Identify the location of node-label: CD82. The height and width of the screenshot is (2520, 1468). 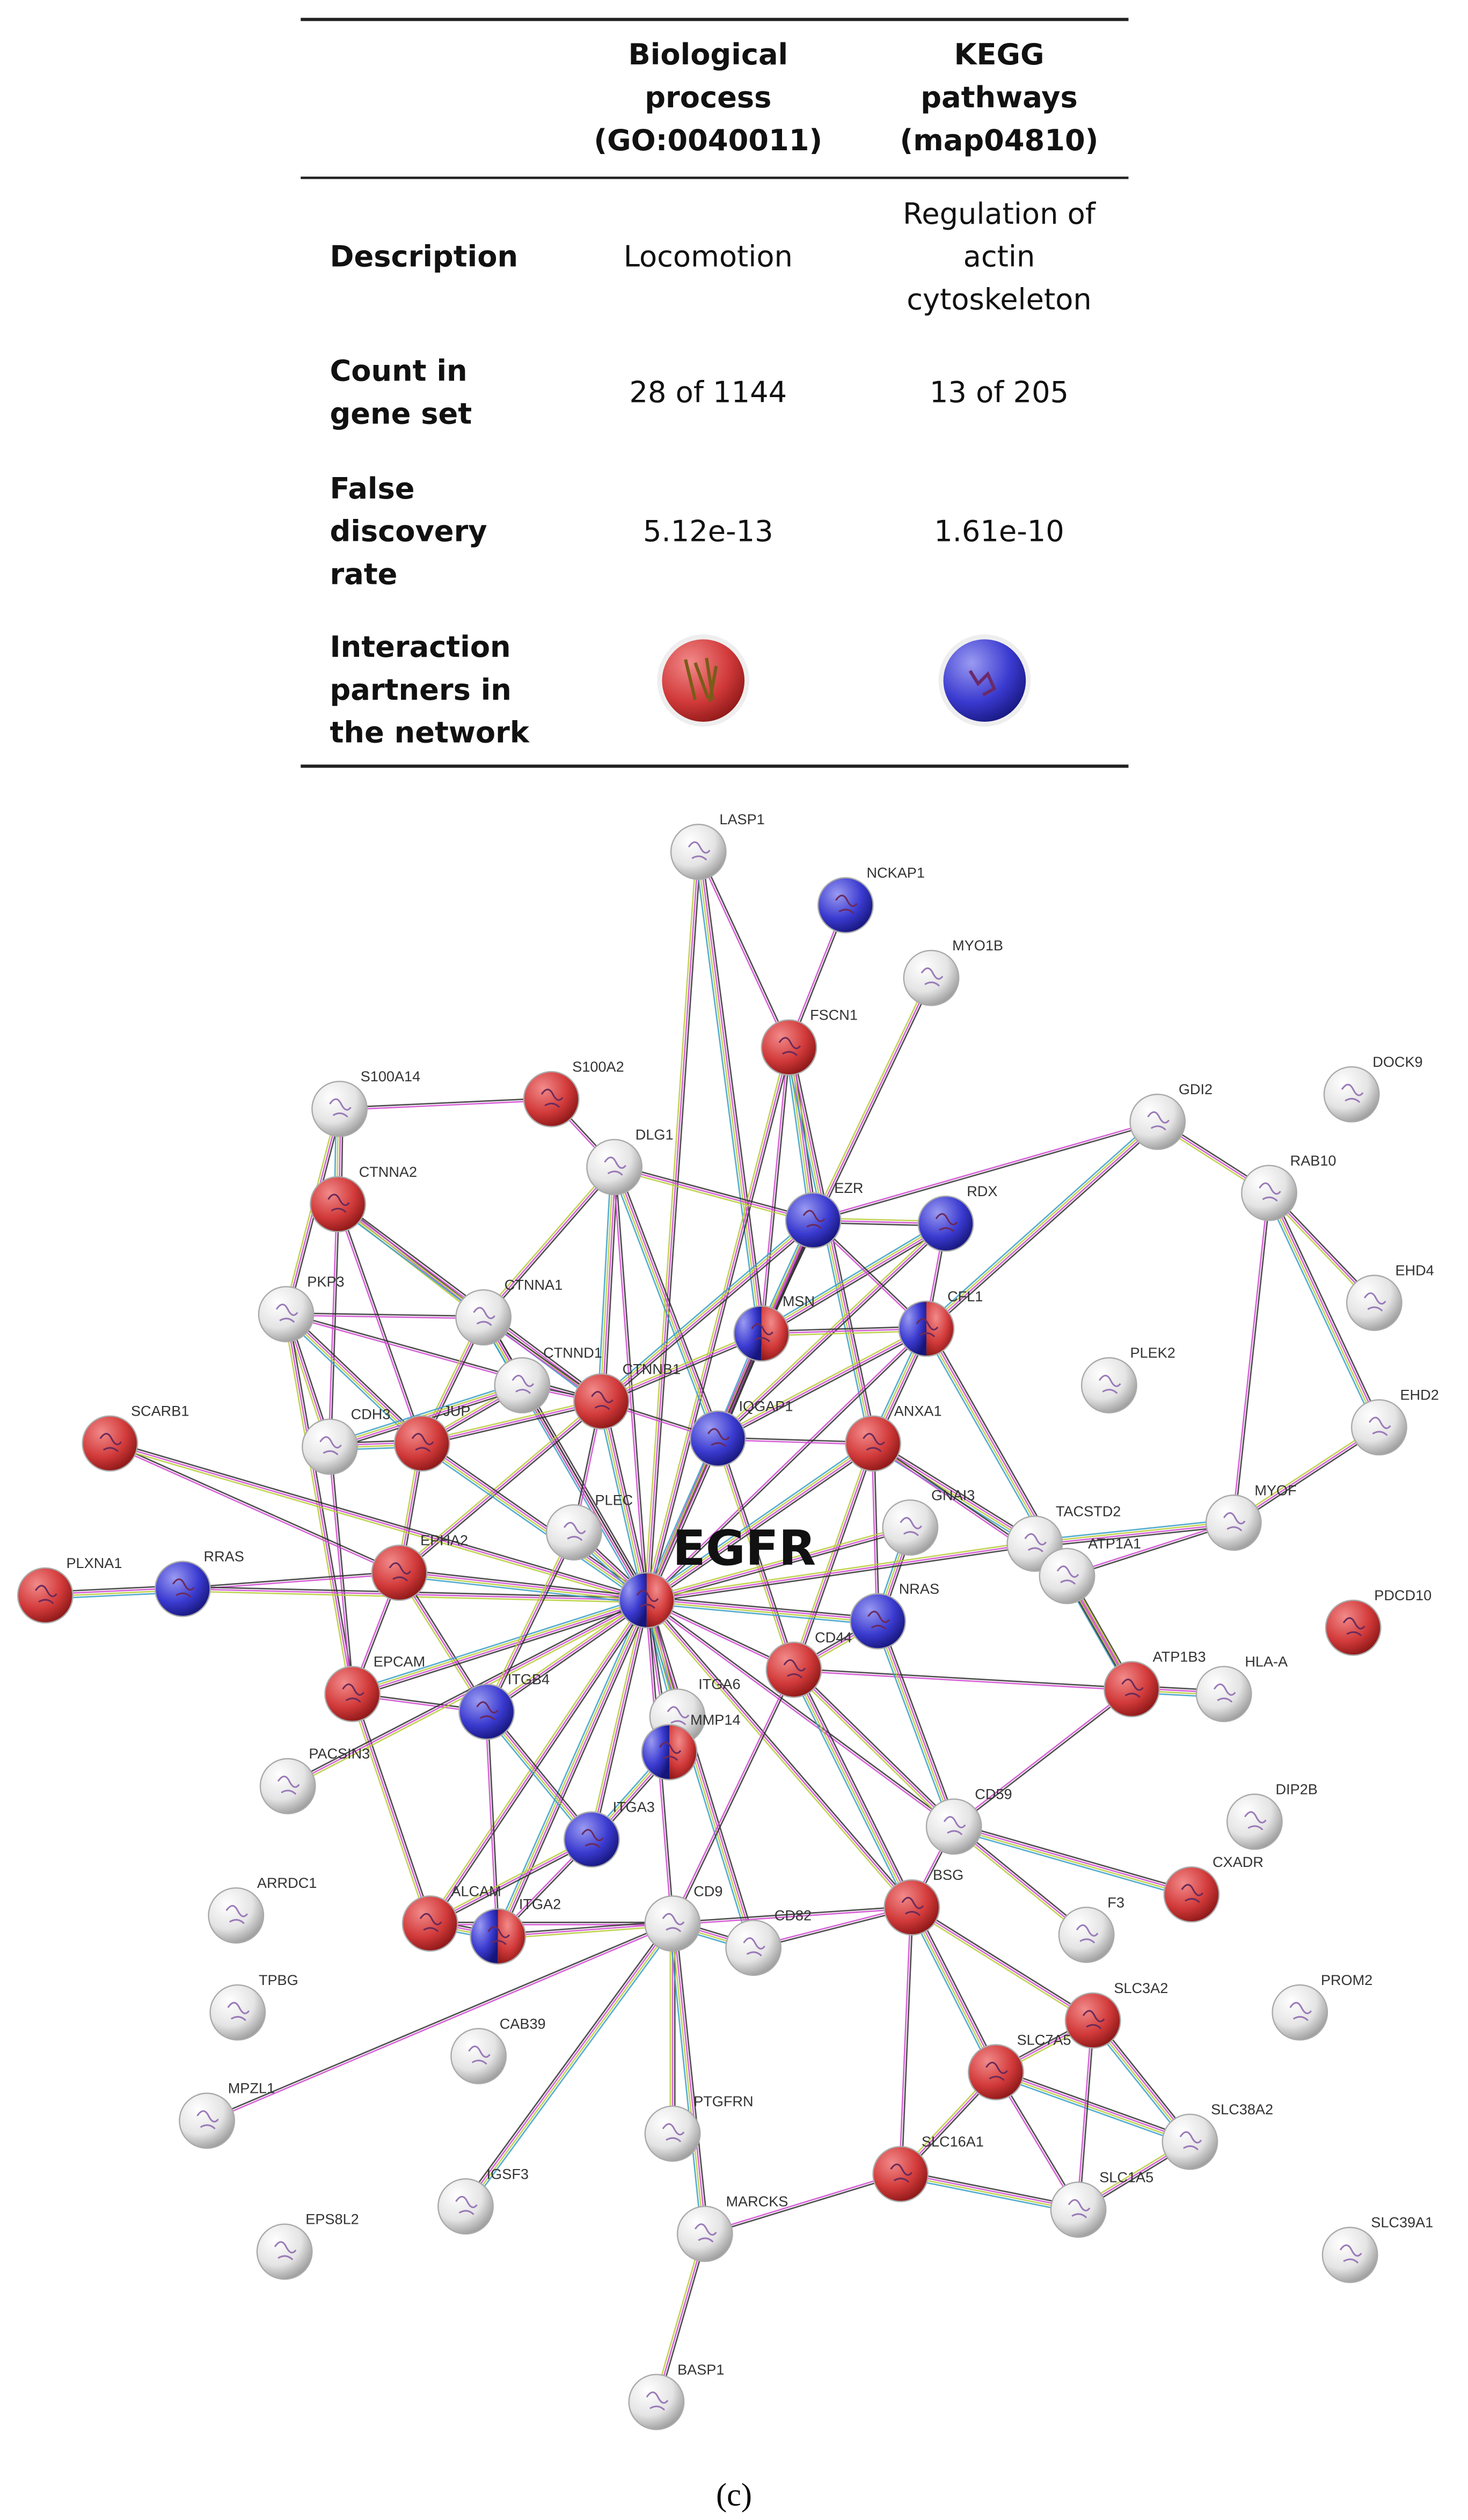
(793, 1915).